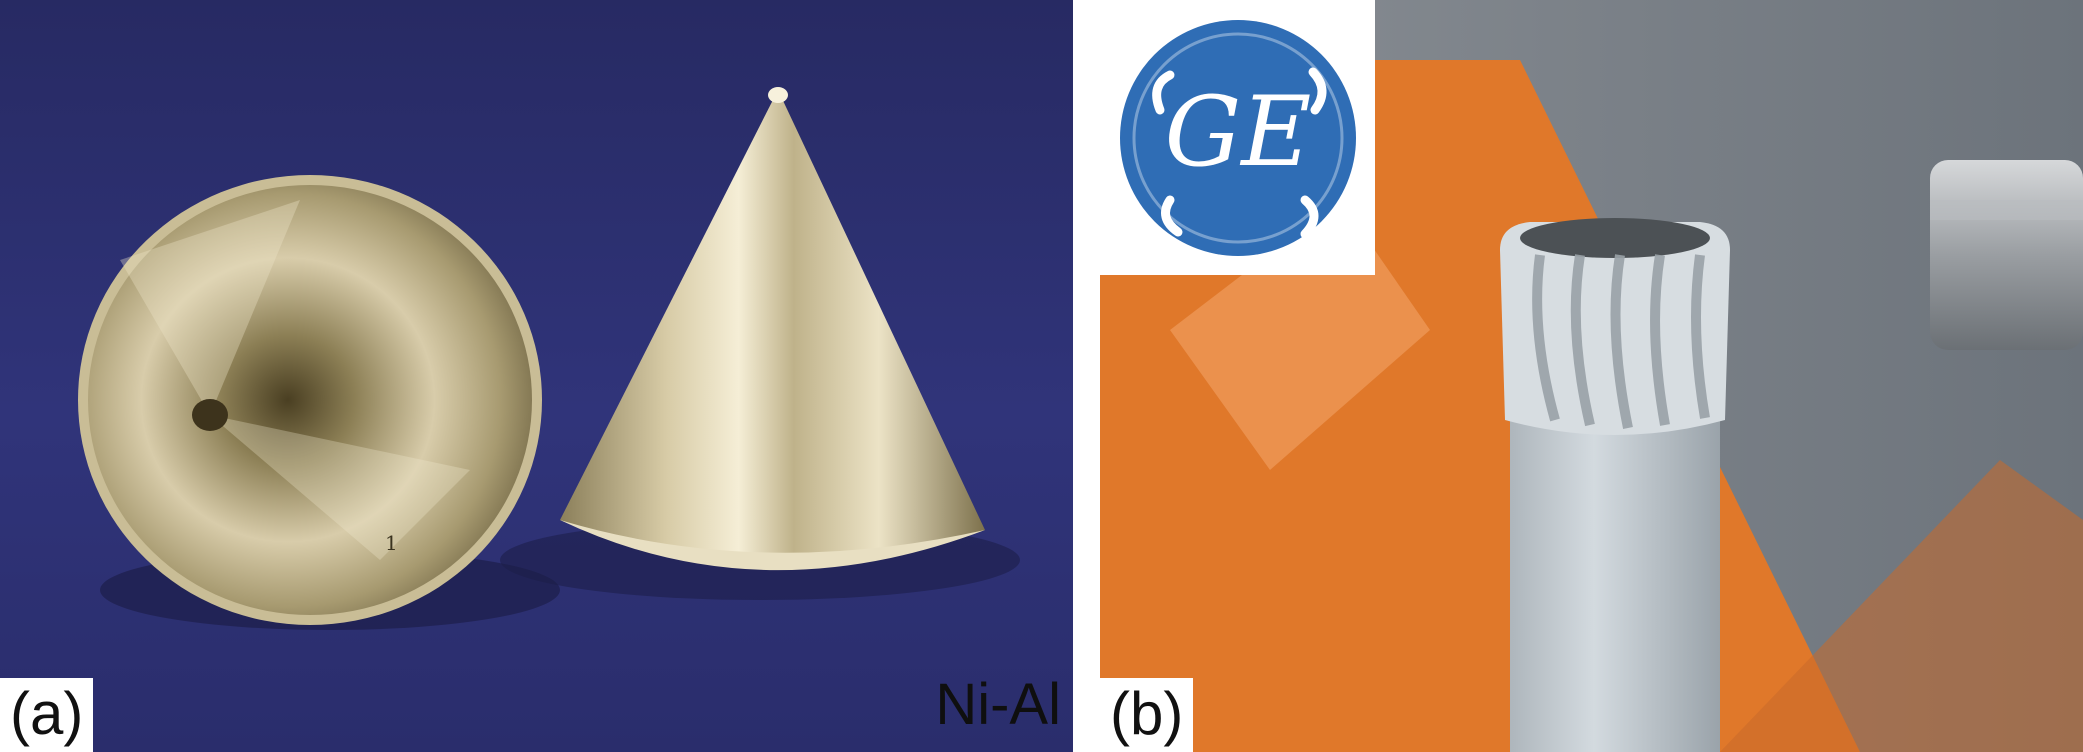  I want to click on svg-text: 1, so click(391, 543).